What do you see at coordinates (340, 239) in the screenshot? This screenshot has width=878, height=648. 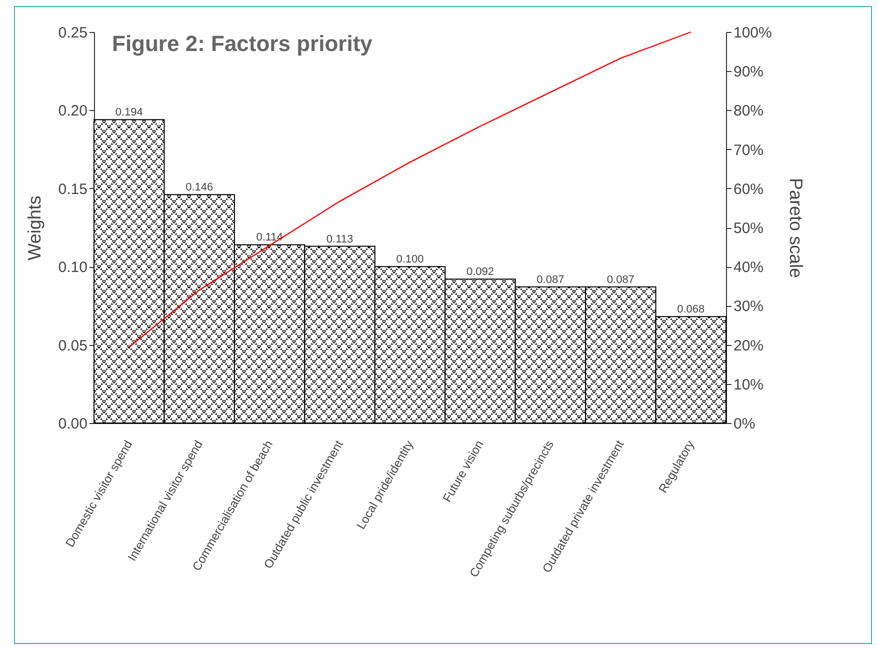 I see `data-label: 0.113` at bounding box center [340, 239].